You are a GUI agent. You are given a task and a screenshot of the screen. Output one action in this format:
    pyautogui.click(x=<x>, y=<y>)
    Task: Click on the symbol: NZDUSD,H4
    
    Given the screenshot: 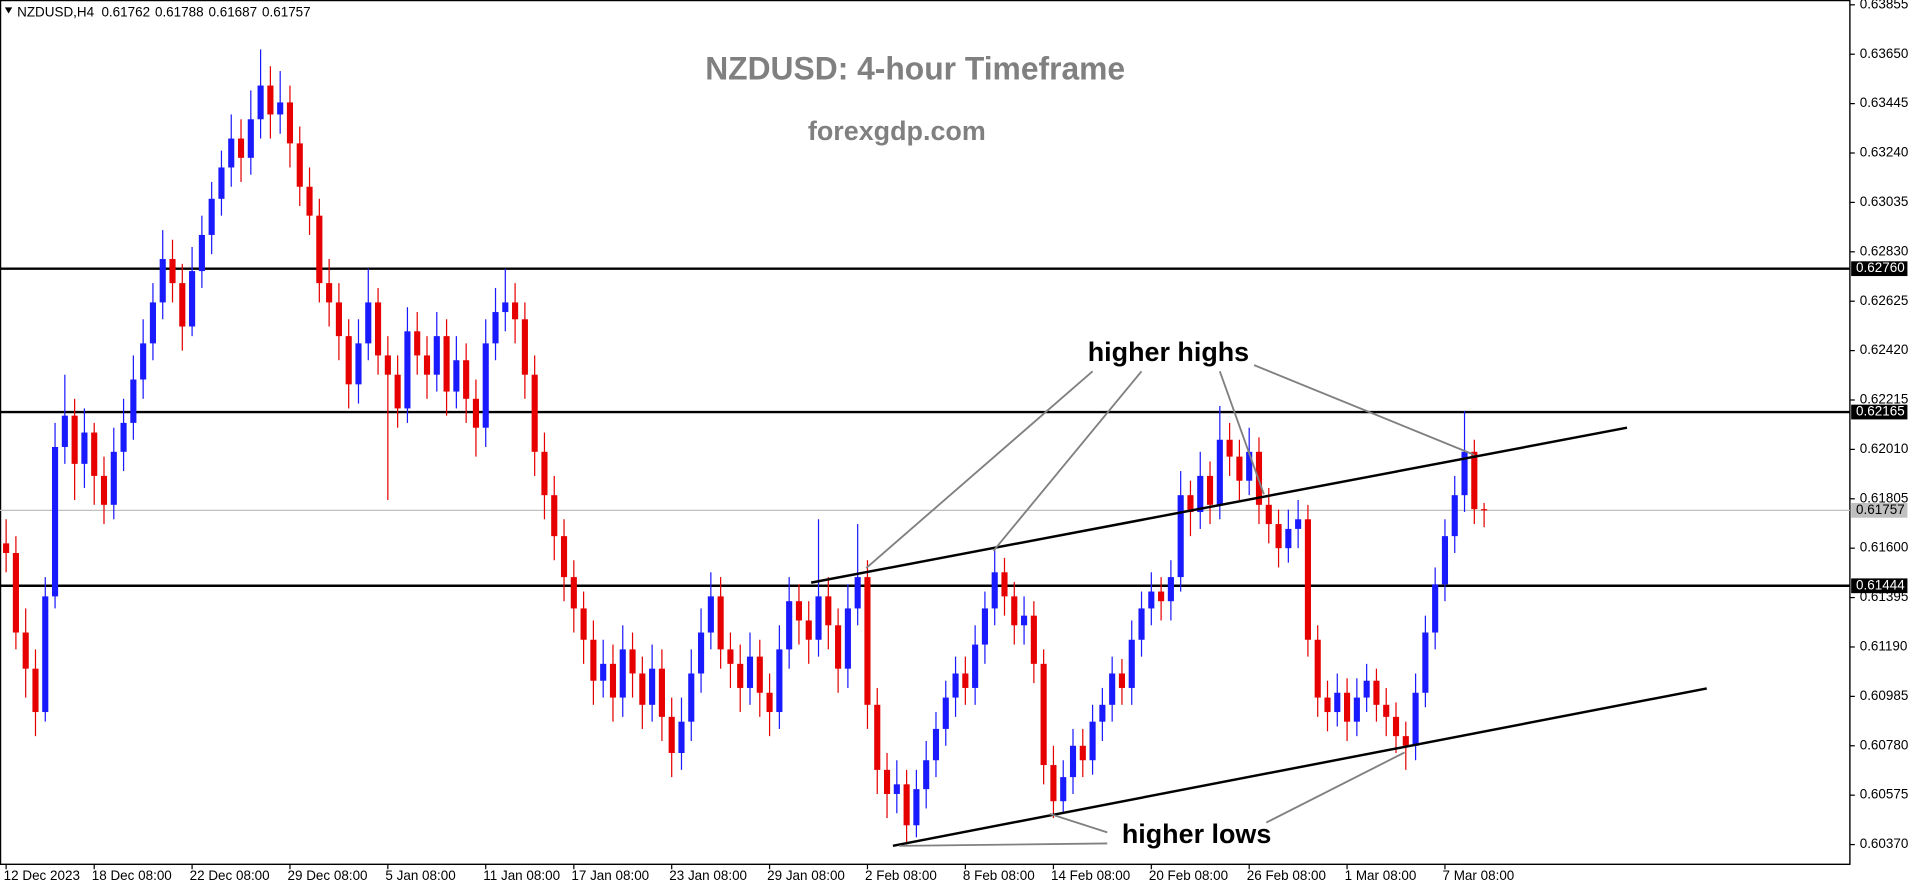 What is the action you would take?
    pyautogui.click(x=55, y=11)
    